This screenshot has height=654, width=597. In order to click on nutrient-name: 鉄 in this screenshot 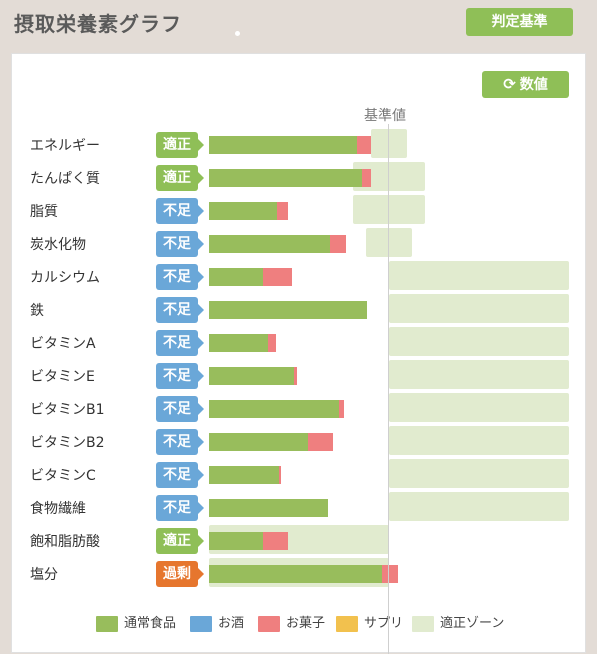, I will do `click(37, 311)`.